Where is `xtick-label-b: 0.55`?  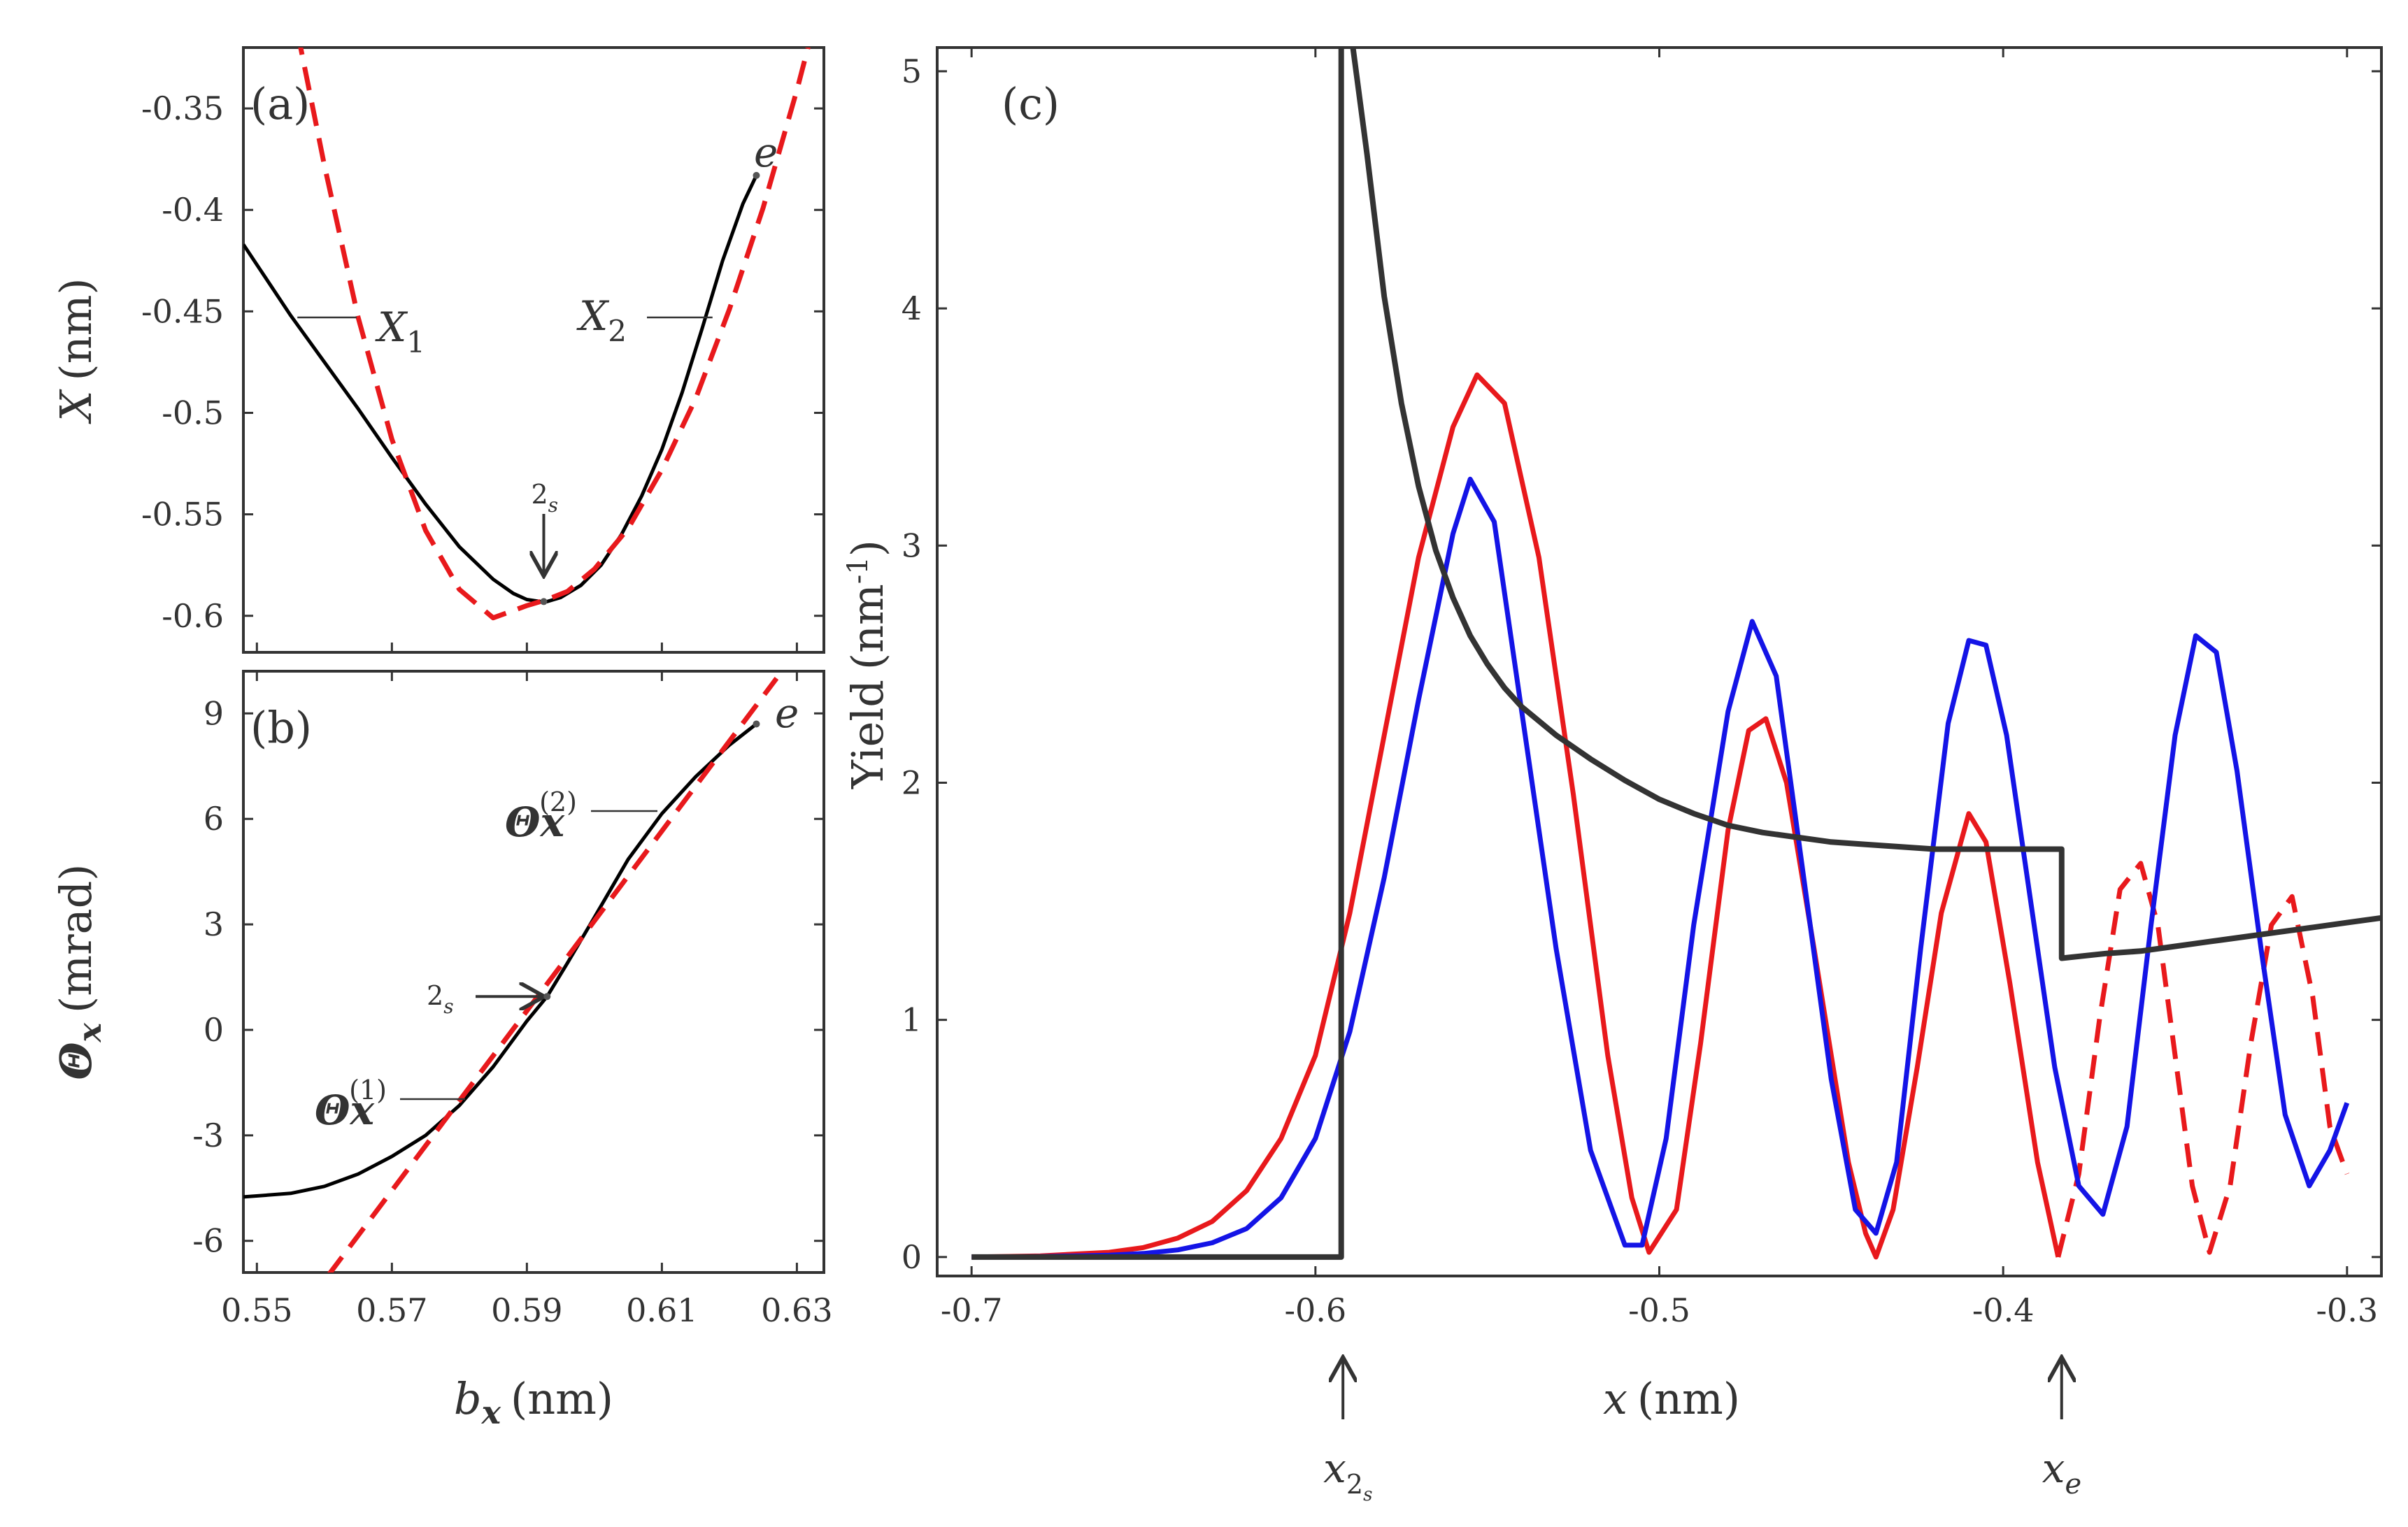 xtick-label-b: 0.55 is located at coordinates (256, 1310).